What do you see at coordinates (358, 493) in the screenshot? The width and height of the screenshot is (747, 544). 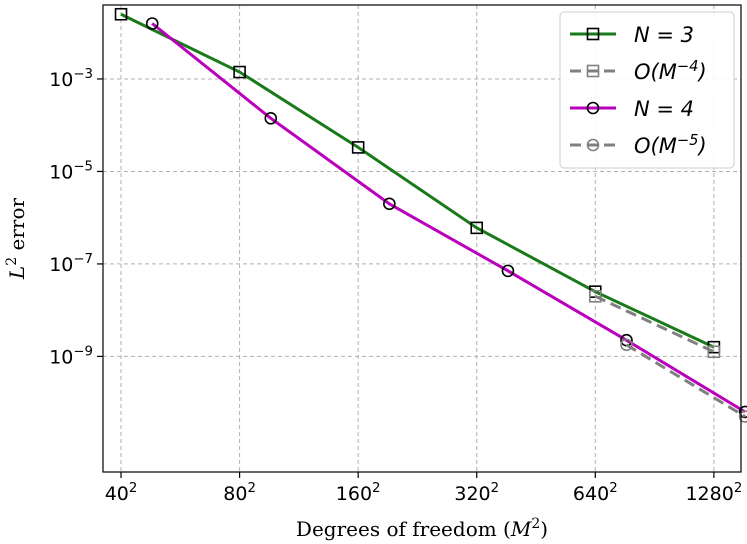 I see `x-tick-label-2: 1602` at bounding box center [358, 493].